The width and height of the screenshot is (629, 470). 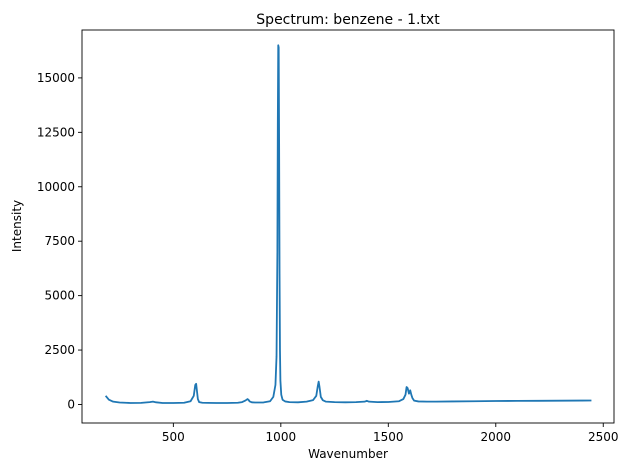 I want to click on x-tick-label: 2500, so click(x=603, y=437).